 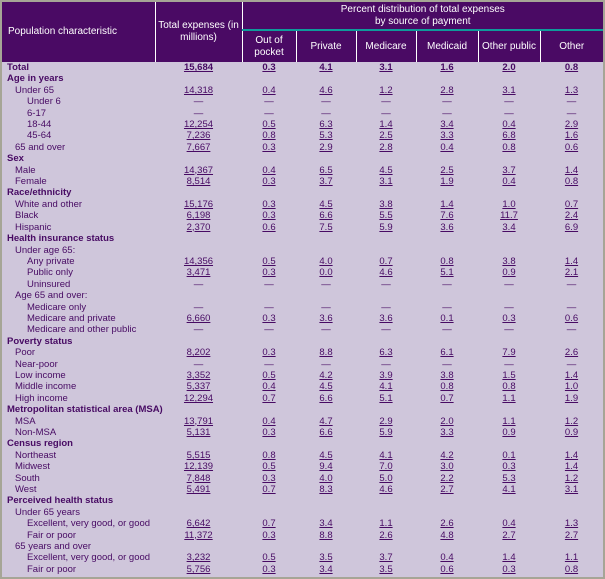 I want to click on value-link: 2.2, so click(x=447, y=478).